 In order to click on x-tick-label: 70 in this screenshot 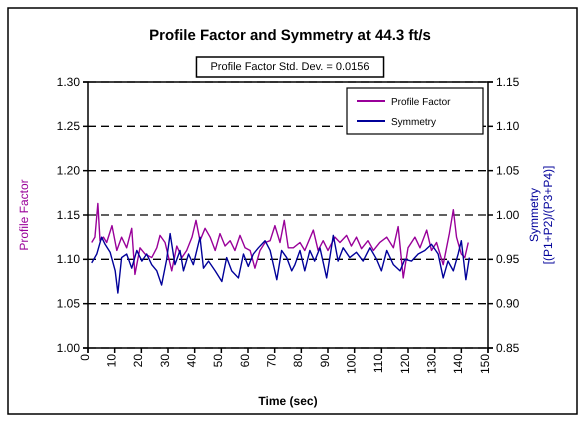, I will do `click(271, 361)`.